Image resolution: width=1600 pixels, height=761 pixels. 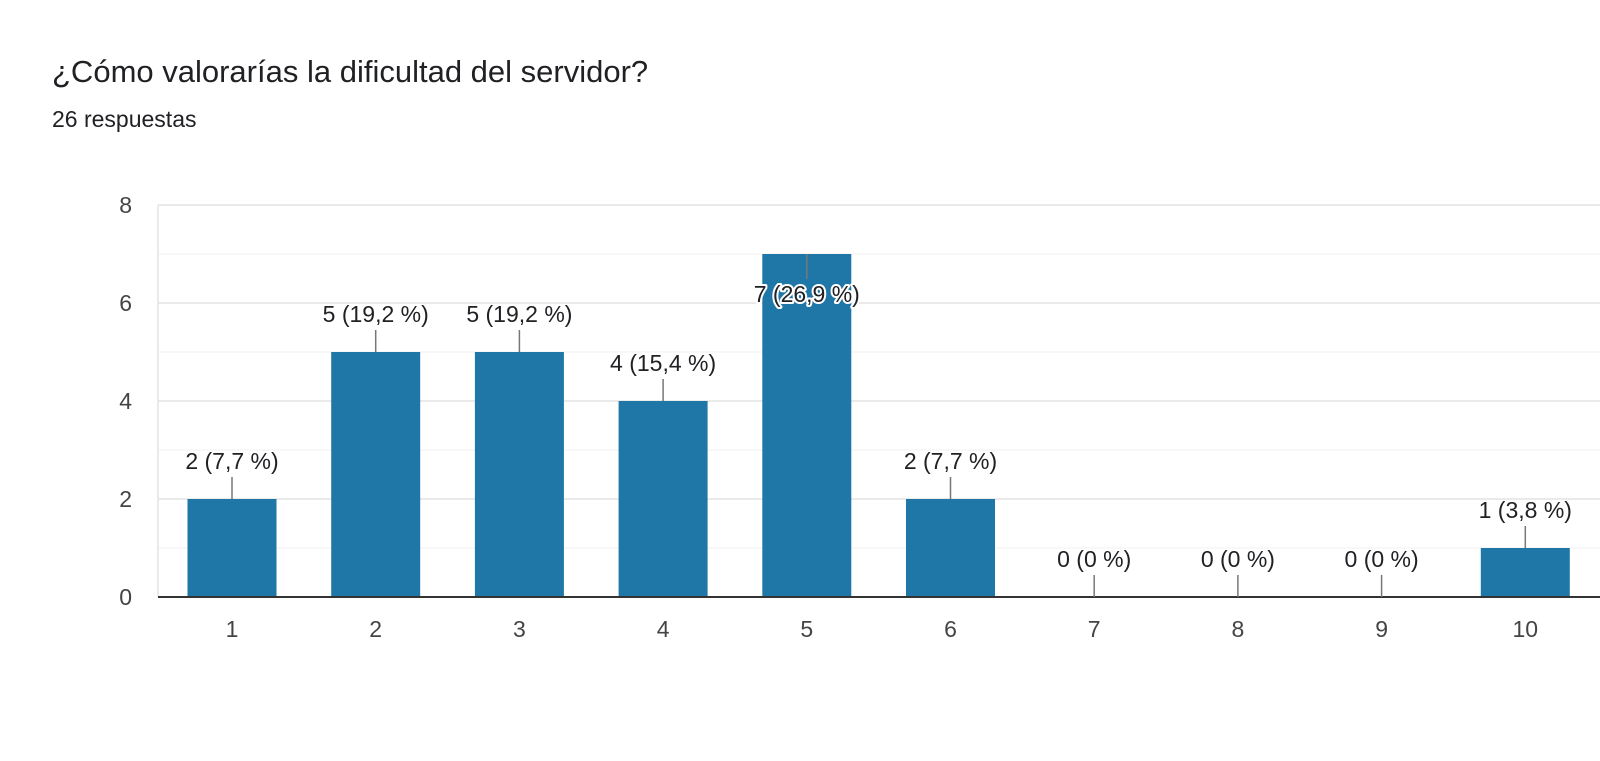 I want to click on y-tick-label: 2, so click(x=125, y=499).